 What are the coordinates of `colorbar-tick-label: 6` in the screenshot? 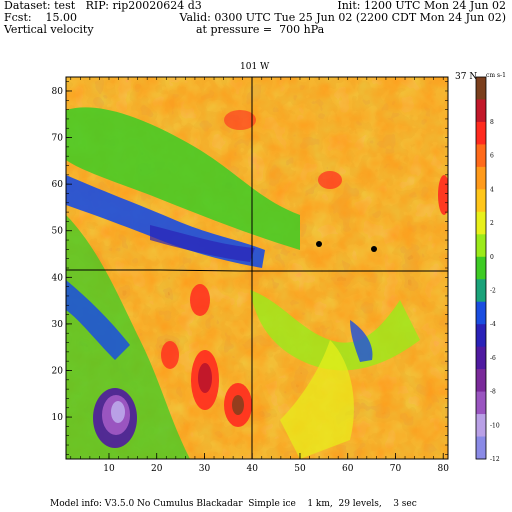 It's located at (492, 156).